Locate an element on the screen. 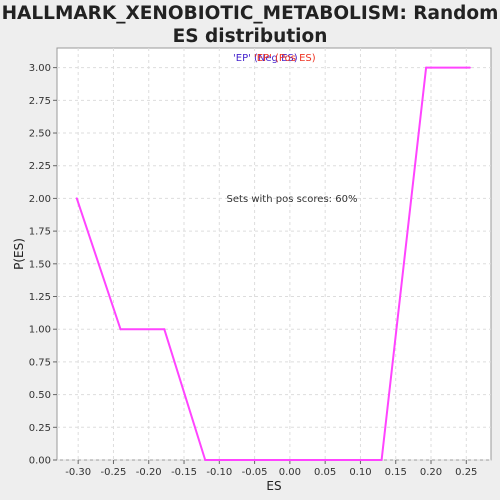 Image resolution: width=500 pixels, height=500 pixels. x-tick-label: 0.10 is located at coordinates (360, 472).